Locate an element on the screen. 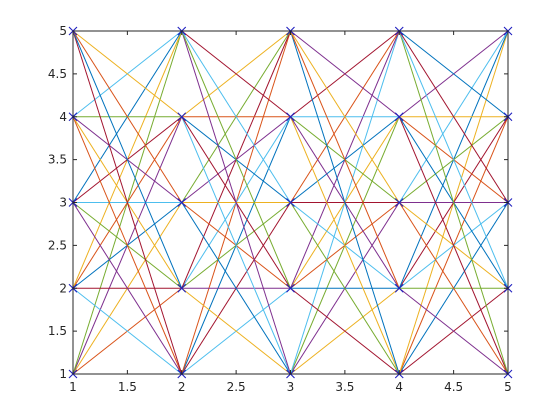 This screenshot has width=560, height=420. x-tick-label: 4.5 is located at coordinates (453, 387).